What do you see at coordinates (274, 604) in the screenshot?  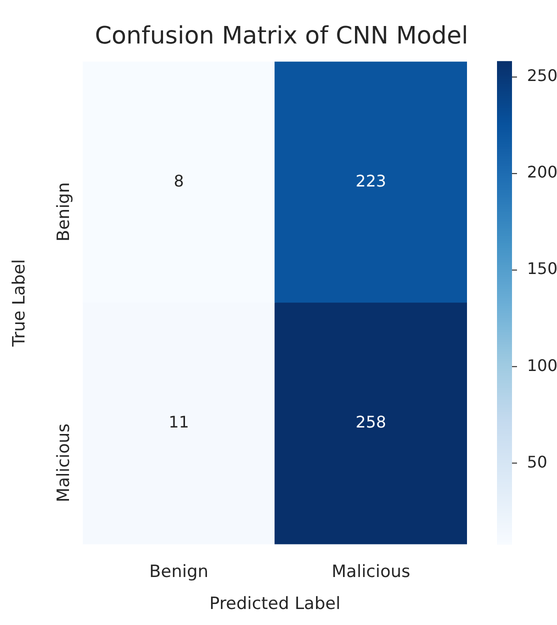 I see `x-axis-title: Predicted Label` at bounding box center [274, 604].